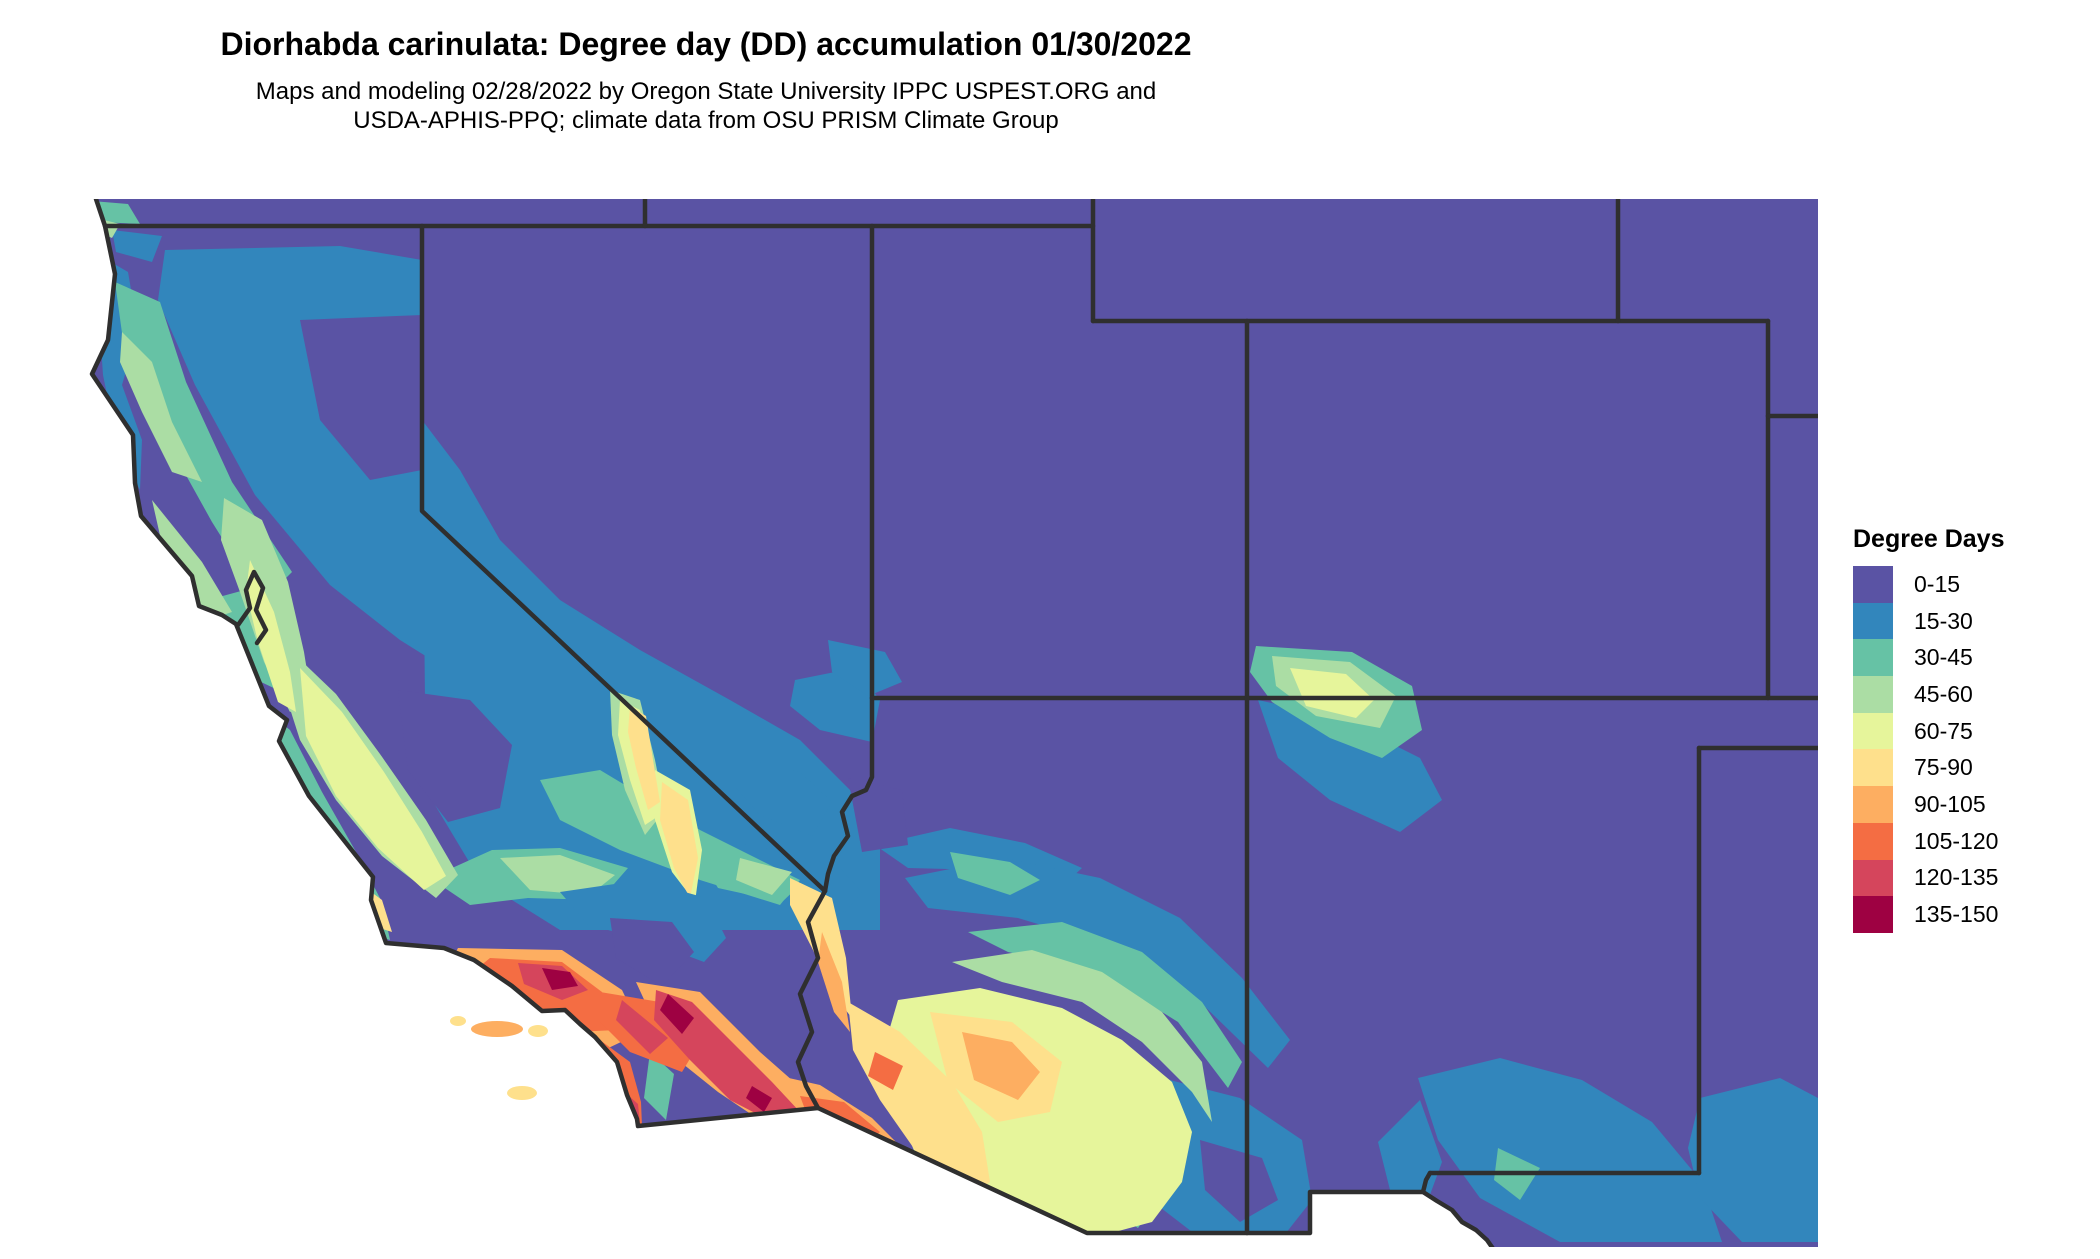  What do you see at coordinates (1570, 1150) in the screenshot?
I see `map-region-riogrande-w-blue` at bounding box center [1570, 1150].